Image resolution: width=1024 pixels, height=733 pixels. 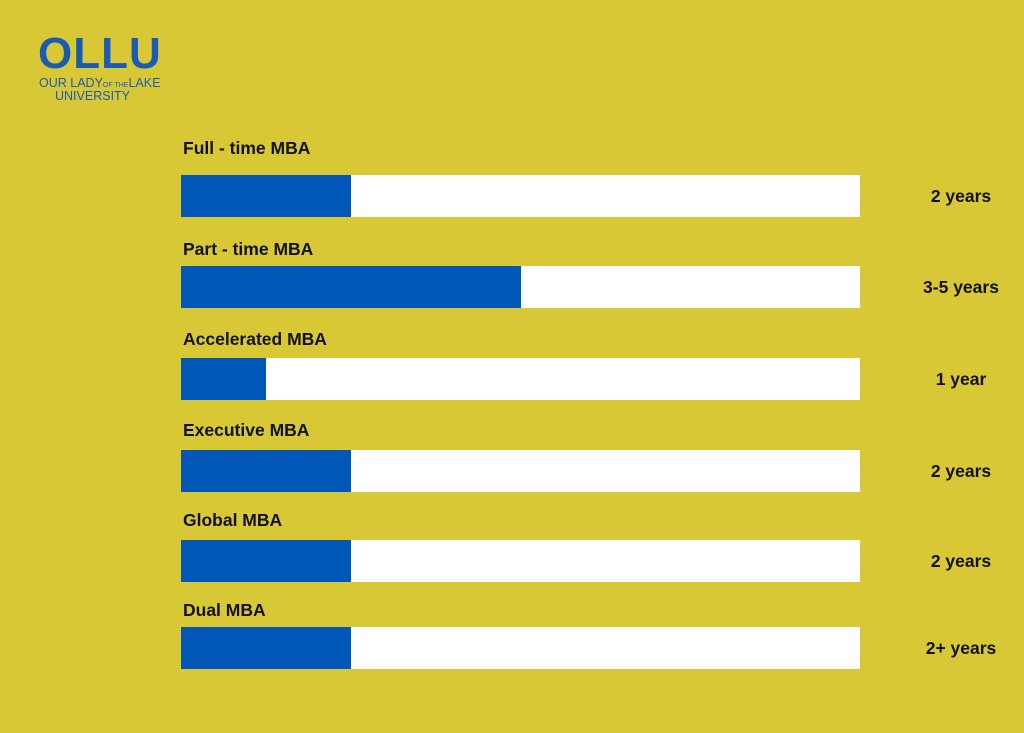 I want to click on logo-mark: OLLU, so click(x=100, y=53).